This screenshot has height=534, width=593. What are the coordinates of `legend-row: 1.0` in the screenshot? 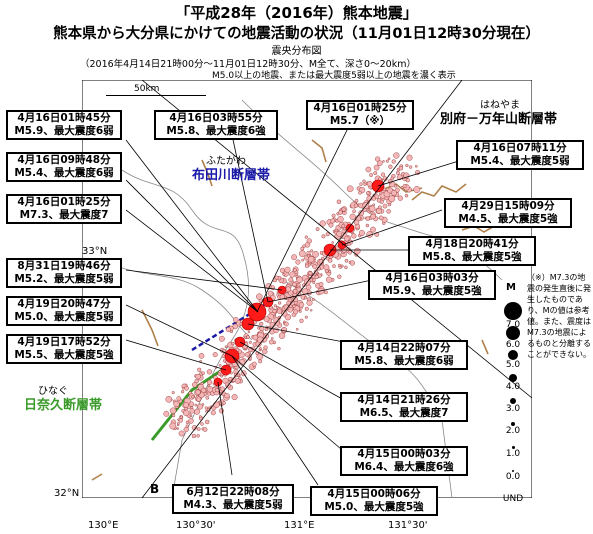 It's located at (513, 457).